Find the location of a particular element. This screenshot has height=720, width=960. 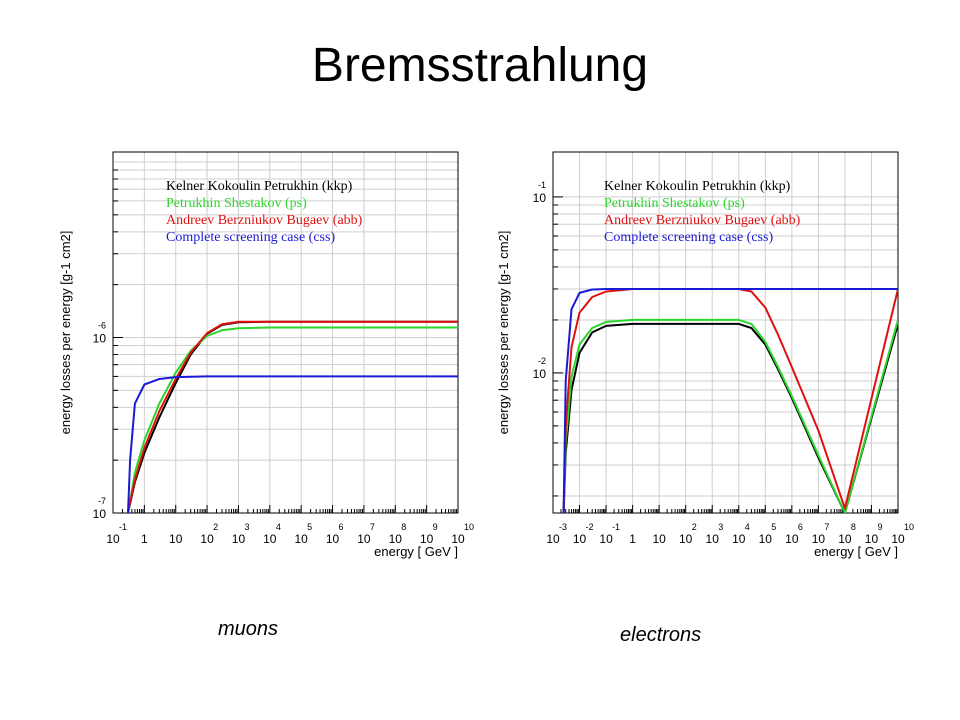

series-line-ps is located at coordinates (730, 415).